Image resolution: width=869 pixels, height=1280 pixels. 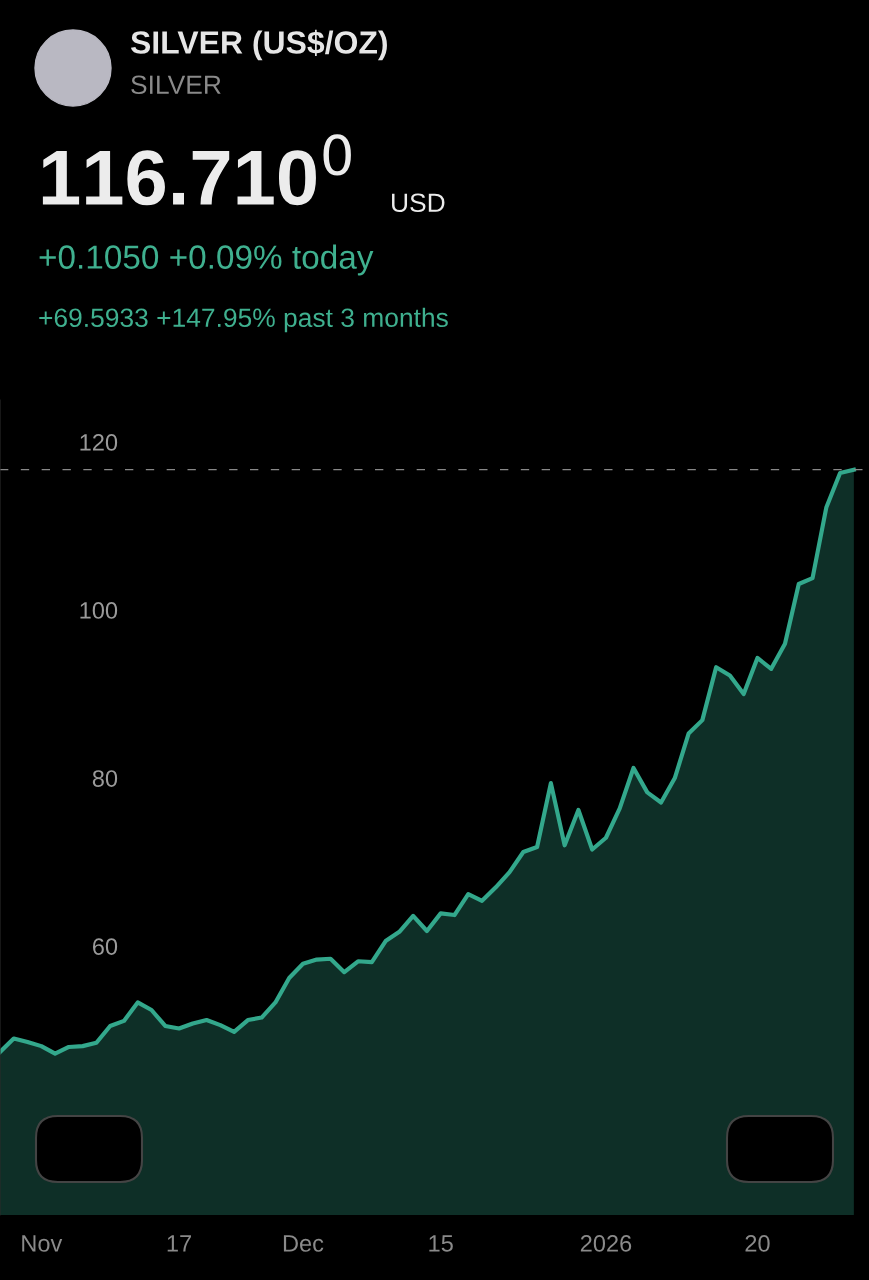 I want to click on x-tick-label: 15, so click(x=441, y=1243).